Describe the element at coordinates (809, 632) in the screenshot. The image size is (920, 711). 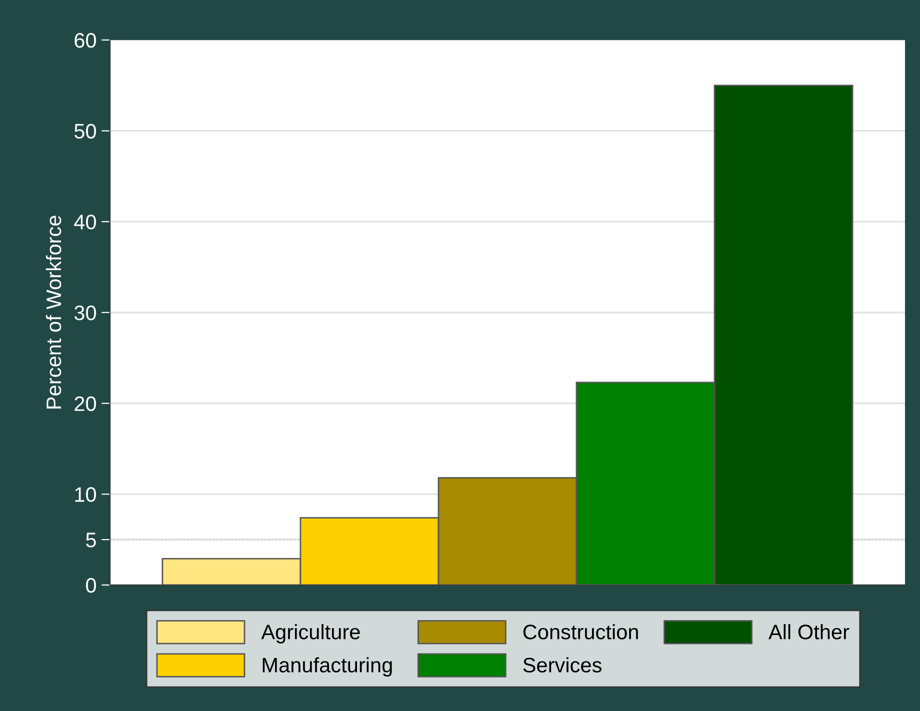
I see `legend-label: All Other` at that location.